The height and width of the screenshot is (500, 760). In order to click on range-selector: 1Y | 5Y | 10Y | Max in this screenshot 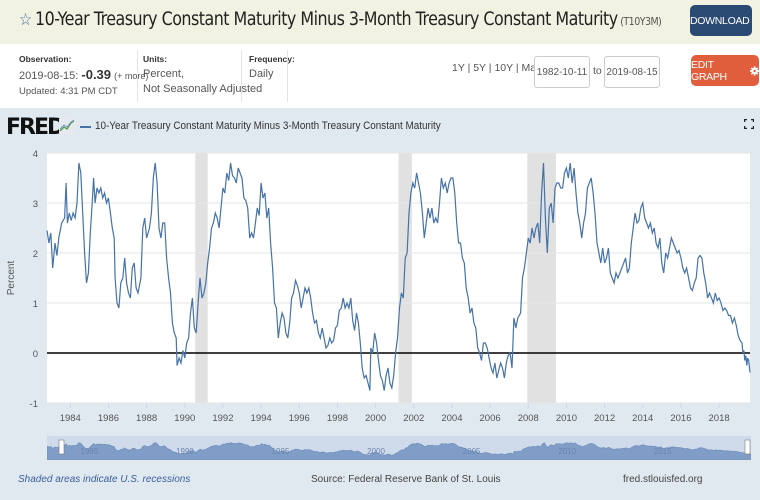, I will do `click(497, 68)`.